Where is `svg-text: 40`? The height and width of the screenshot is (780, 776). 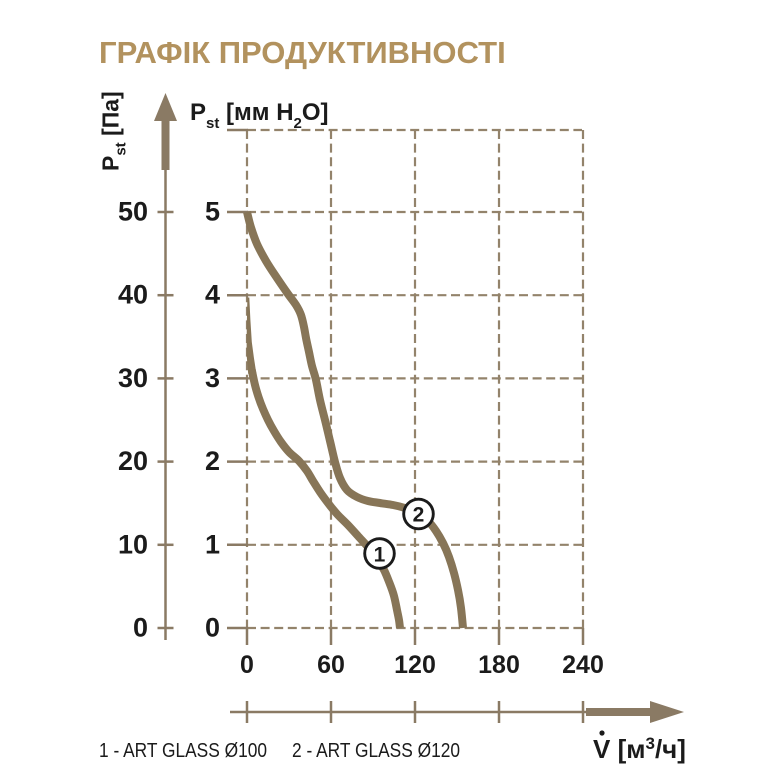
svg-text: 40 is located at coordinates (133, 295).